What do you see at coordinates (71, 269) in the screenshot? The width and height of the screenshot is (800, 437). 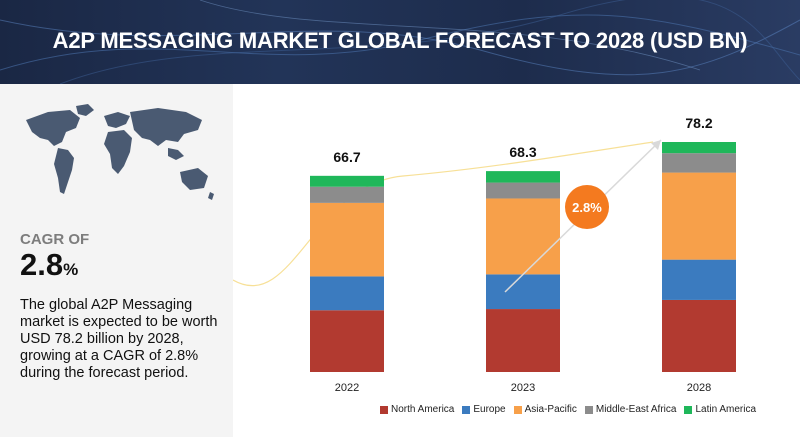 I see `cagr-unit: %` at bounding box center [71, 269].